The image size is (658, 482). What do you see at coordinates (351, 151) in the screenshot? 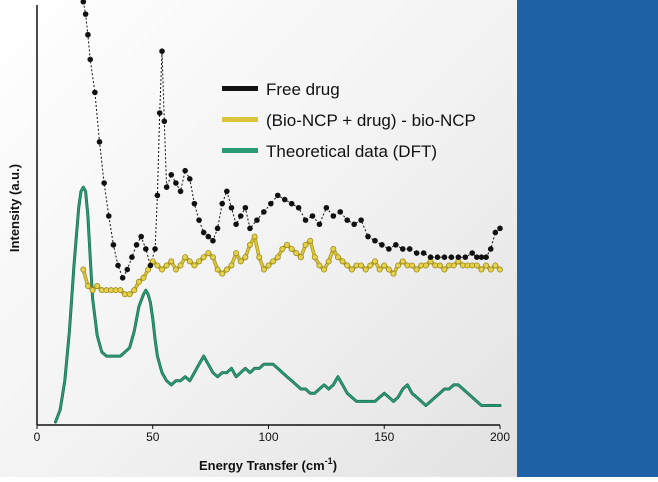
I see `legend-label-dft: Theoretical data (DFT)` at bounding box center [351, 151].